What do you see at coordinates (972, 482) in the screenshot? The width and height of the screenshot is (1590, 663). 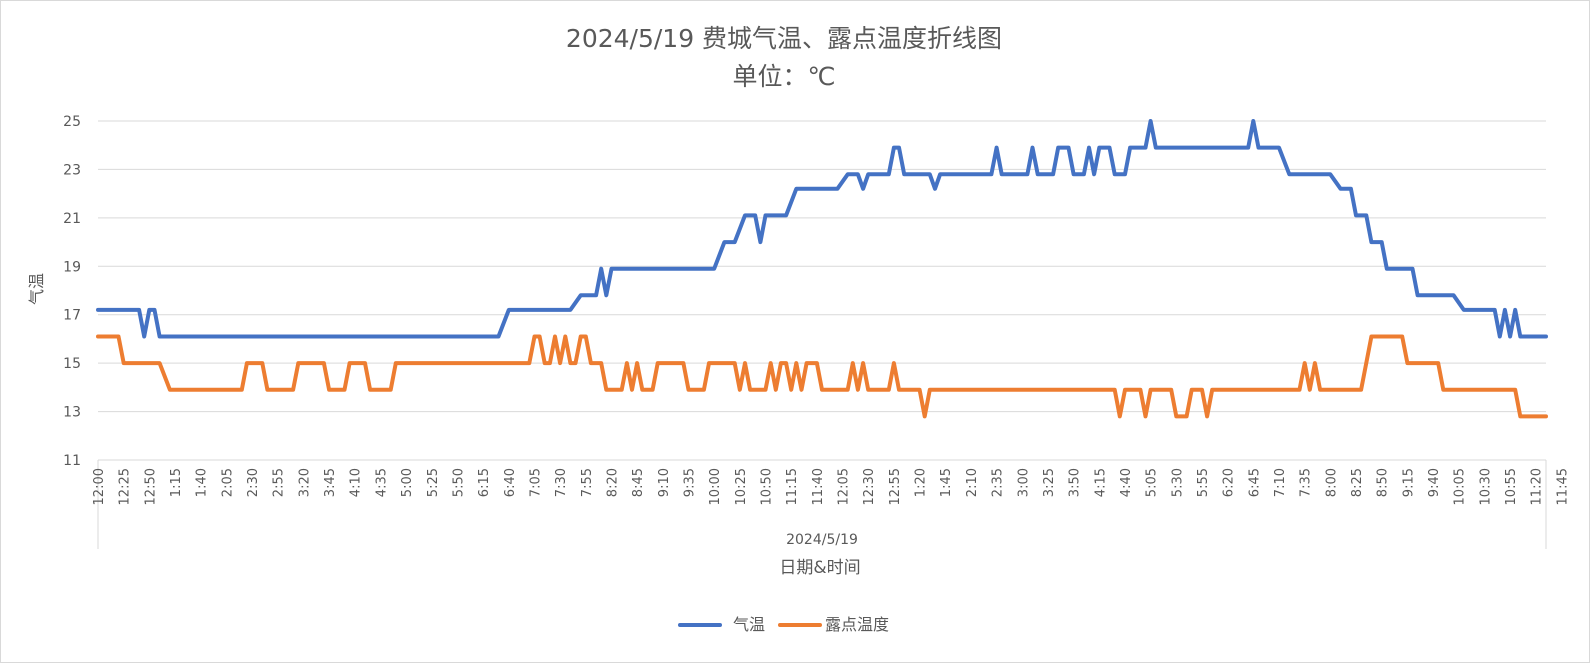 I see `x-tick-label: 2:10` at bounding box center [972, 482].